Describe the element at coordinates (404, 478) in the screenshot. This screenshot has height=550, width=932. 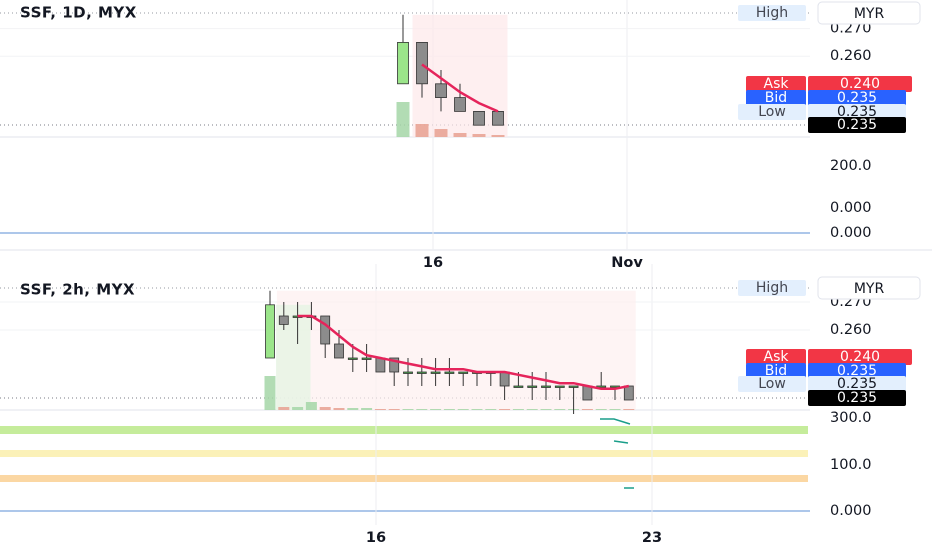
I see `band-orange` at that location.